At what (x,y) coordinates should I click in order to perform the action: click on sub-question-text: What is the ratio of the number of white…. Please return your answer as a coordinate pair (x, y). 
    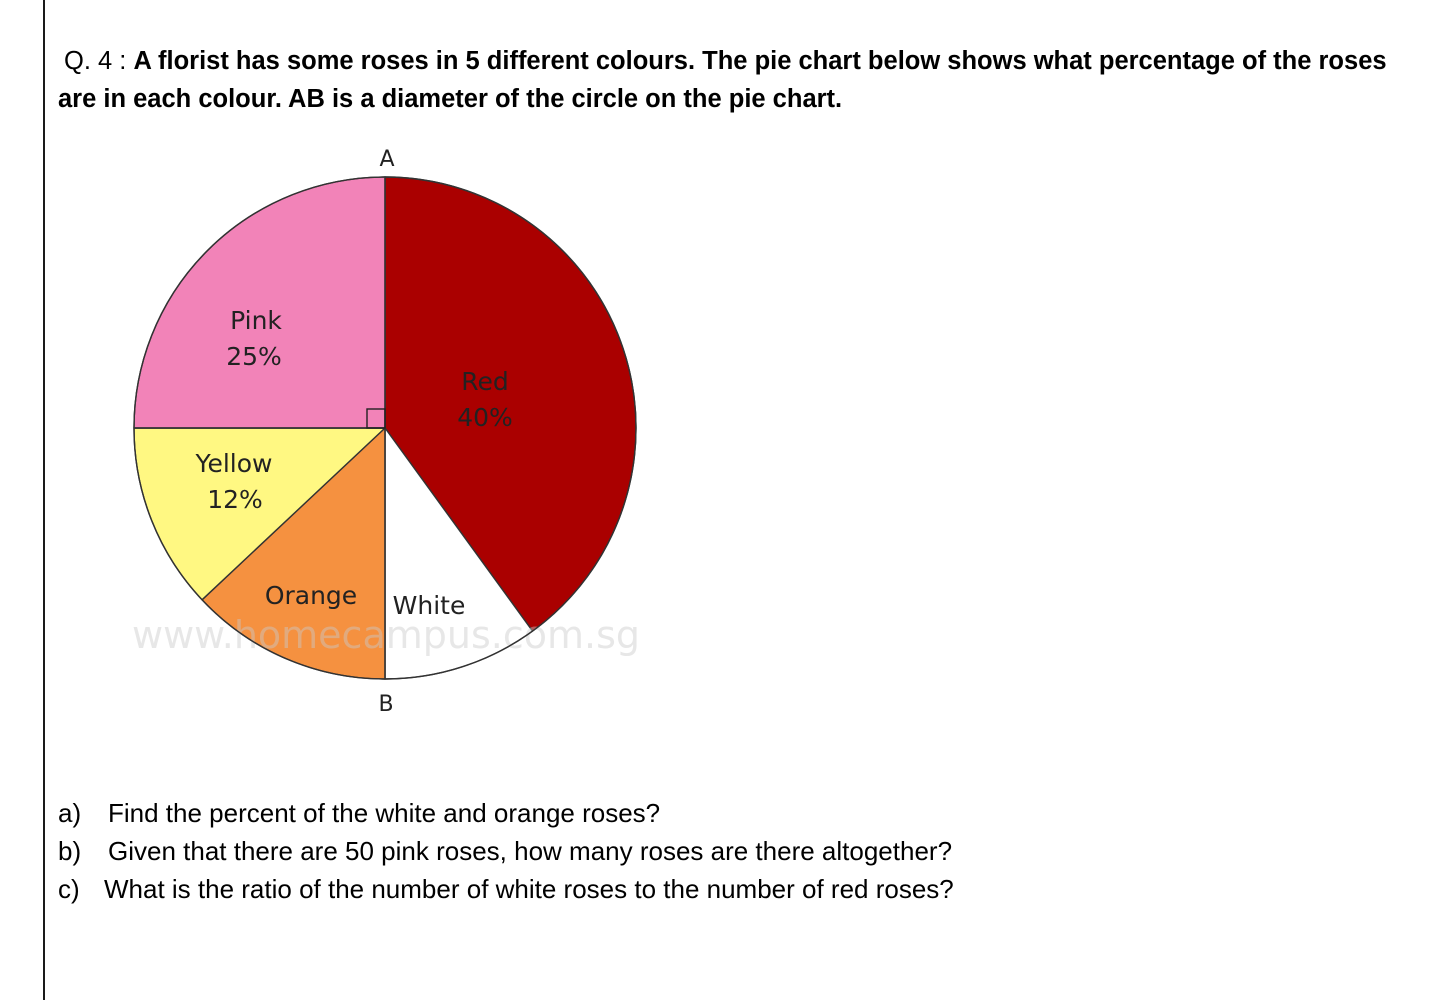
    Looking at the image, I should click on (529, 889).